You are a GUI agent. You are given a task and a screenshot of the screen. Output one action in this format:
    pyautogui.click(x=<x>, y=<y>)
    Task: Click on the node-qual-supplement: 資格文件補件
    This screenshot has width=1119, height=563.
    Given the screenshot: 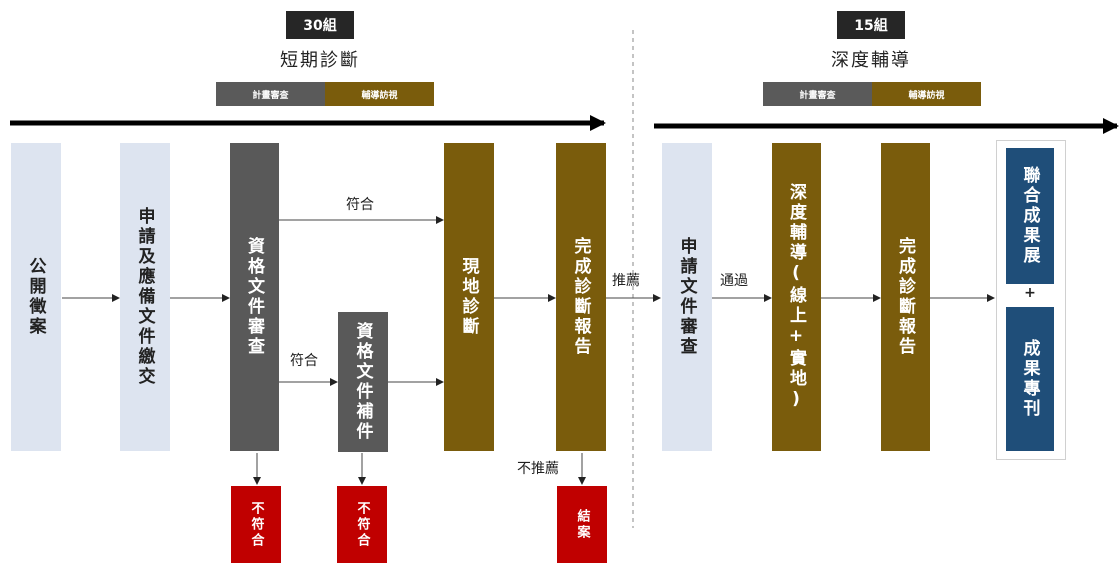 What is the action you would take?
    pyautogui.click(x=363, y=382)
    